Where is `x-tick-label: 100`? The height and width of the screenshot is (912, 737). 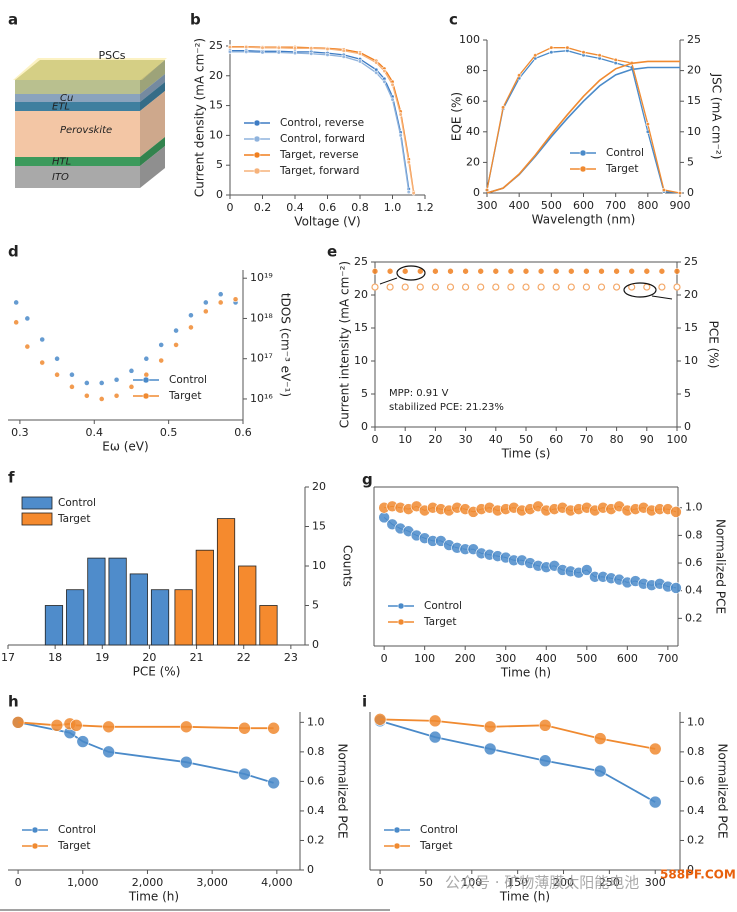
x-tick-label: 100 is located at coordinates (424, 658).